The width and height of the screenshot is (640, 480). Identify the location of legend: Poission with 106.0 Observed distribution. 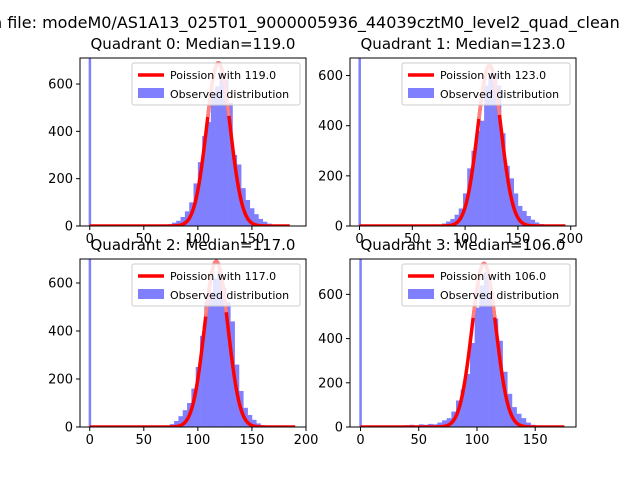
(486, 285).